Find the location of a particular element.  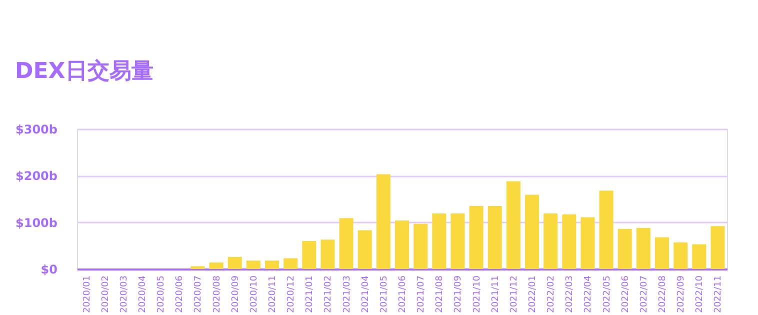

x-tick-label: 2020/10 is located at coordinates (254, 294).